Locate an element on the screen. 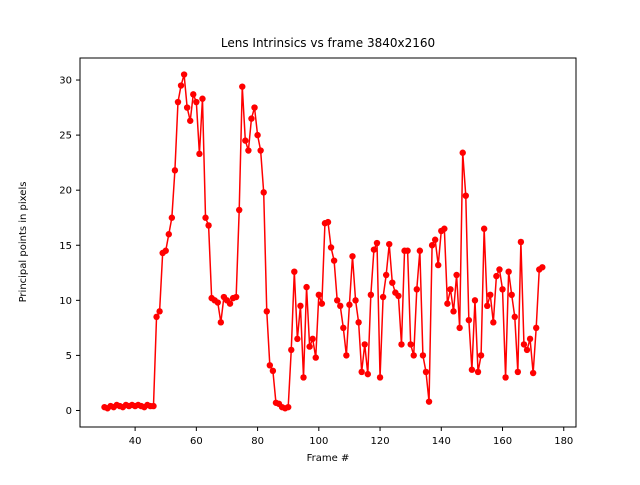 The image size is (640, 485). x-tick-label: 60 is located at coordinates (196, 441).